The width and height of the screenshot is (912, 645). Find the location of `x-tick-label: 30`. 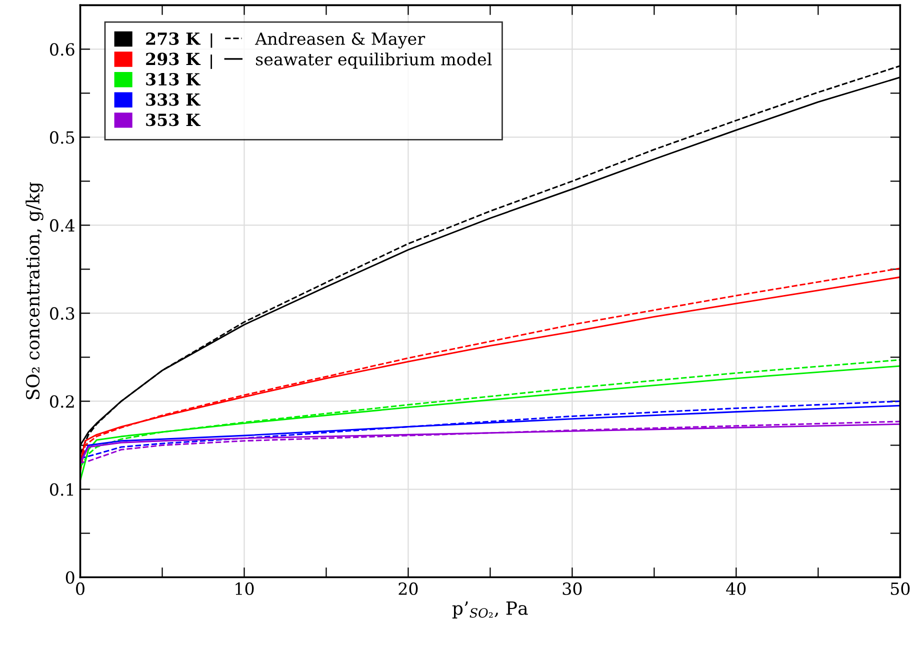

x-tick-label: 30 is located at coordinates (572, 589).